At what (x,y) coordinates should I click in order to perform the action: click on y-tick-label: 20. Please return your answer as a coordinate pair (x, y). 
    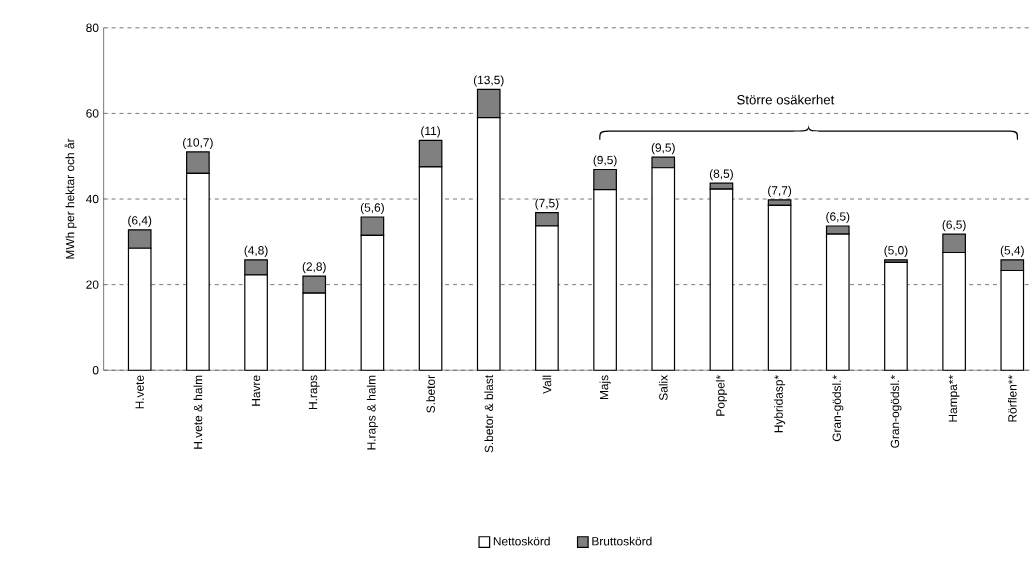
    Looking at the image, I should click on (92, 284).